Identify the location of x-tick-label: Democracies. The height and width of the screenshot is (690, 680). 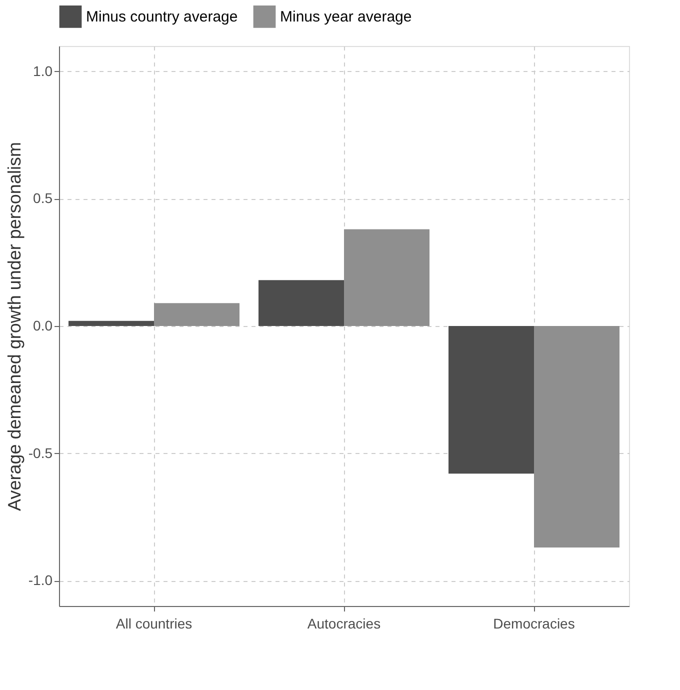
(534, 624).